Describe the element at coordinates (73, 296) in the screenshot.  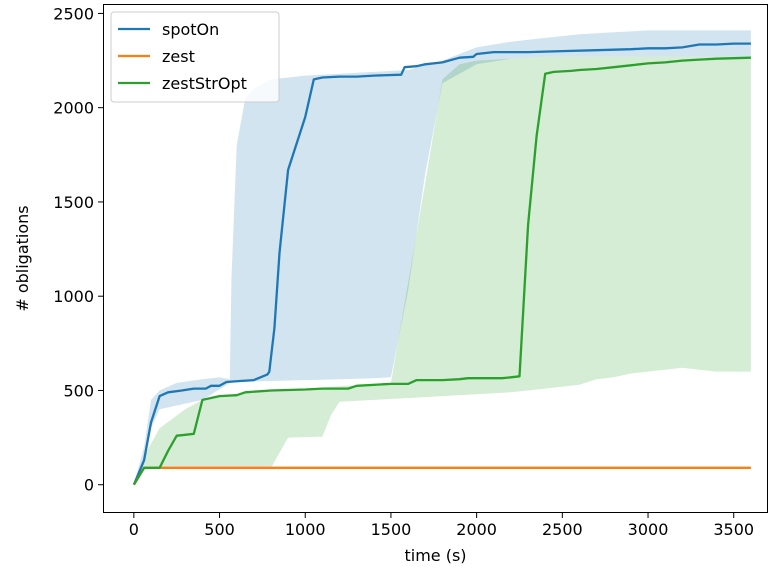
I see `y-tick-label: 1000` at that location.